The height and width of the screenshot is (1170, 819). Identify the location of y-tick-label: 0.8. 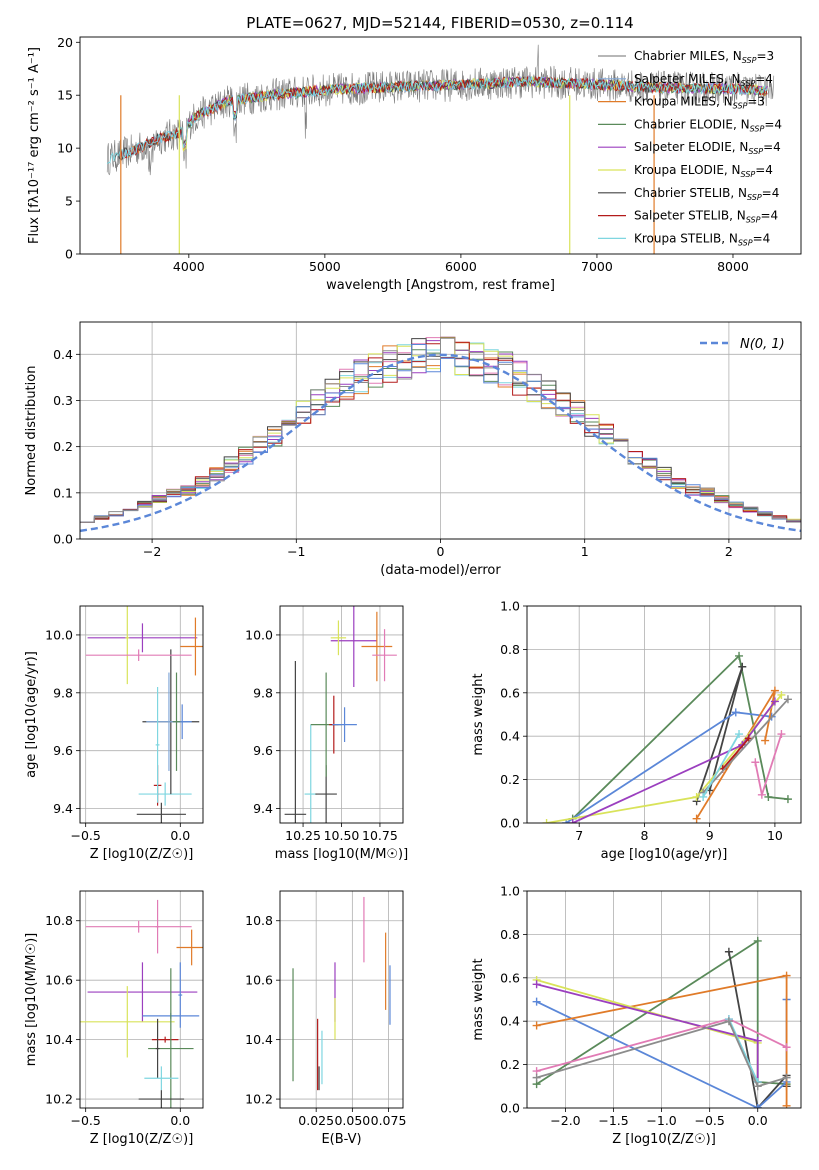
(510, 649).